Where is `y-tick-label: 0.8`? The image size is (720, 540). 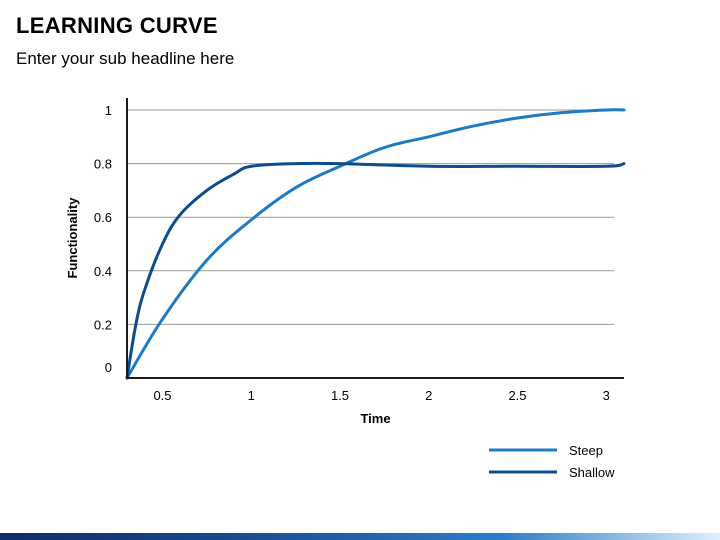 y-tick-label: 0.8 is located at coordinates (103, 164).